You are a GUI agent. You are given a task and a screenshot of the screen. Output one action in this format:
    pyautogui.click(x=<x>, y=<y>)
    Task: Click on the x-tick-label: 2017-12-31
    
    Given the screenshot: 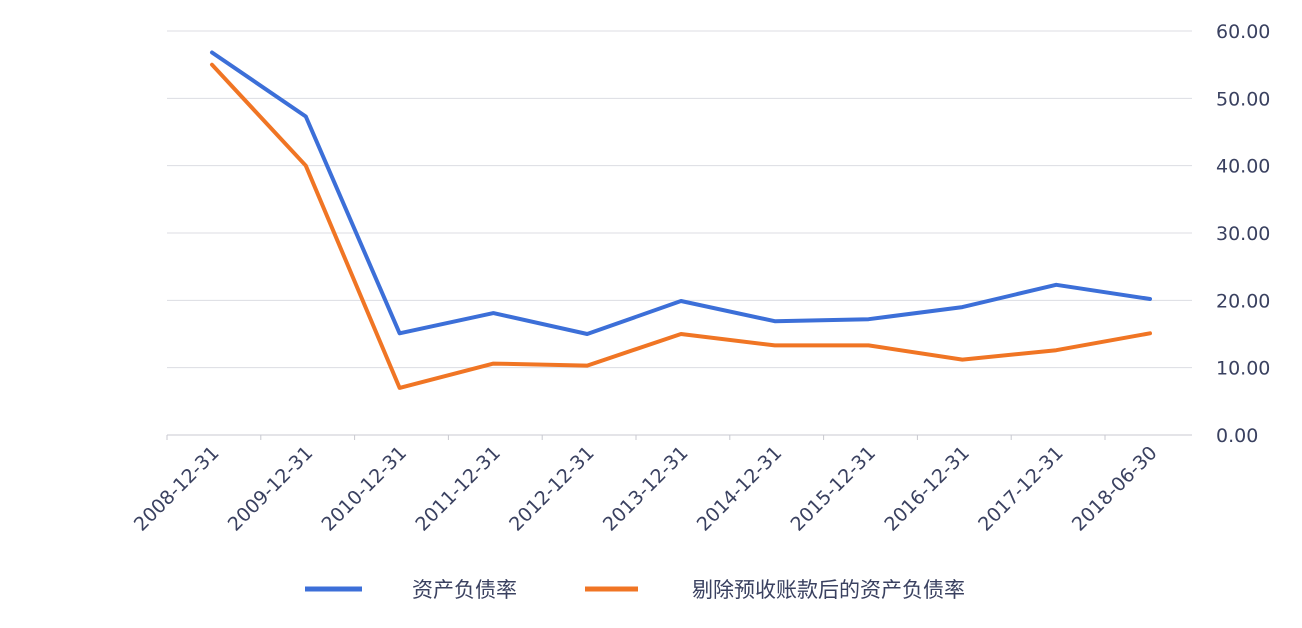 What is the action you would take?
    pyautogui.click(x=1021, y=489)
    